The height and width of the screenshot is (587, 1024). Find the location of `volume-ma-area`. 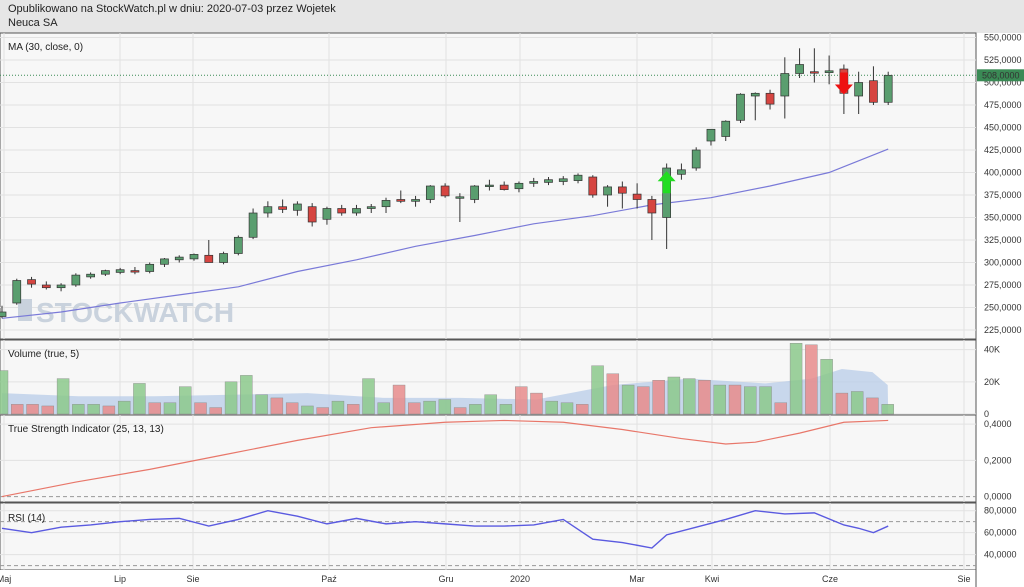

volume-ma-area is located at coordinates (445, 391).